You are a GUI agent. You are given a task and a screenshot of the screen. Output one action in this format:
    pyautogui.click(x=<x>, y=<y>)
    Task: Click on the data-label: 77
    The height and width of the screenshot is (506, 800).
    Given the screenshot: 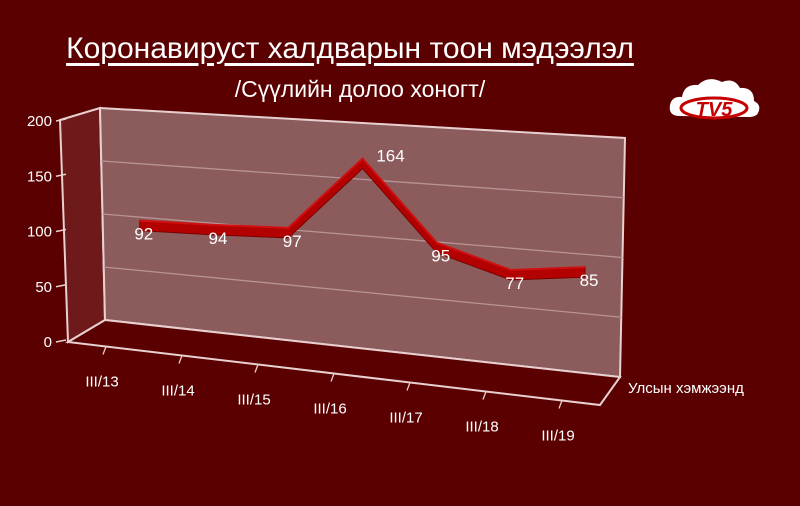 What is the action you would take?
    pyautogui.click(x=514, y=283)
    